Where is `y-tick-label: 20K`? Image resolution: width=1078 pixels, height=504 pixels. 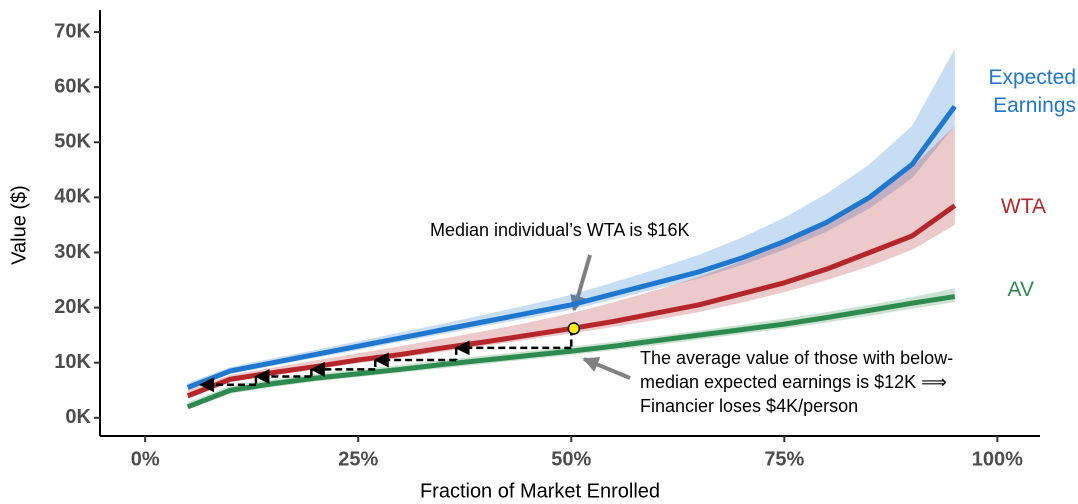 y-tick-label: 20K is located at coordinates (72, 307).